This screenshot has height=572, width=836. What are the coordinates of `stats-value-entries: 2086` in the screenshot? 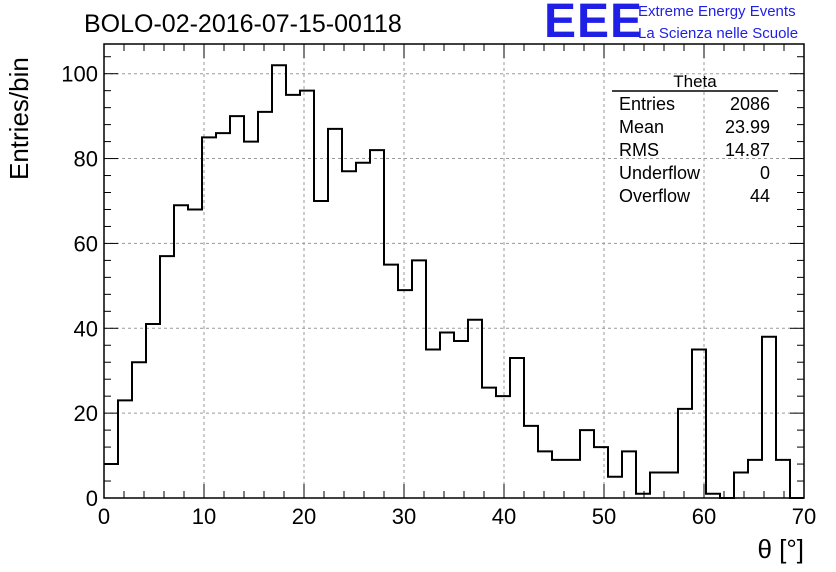 It's located at (750, 104).